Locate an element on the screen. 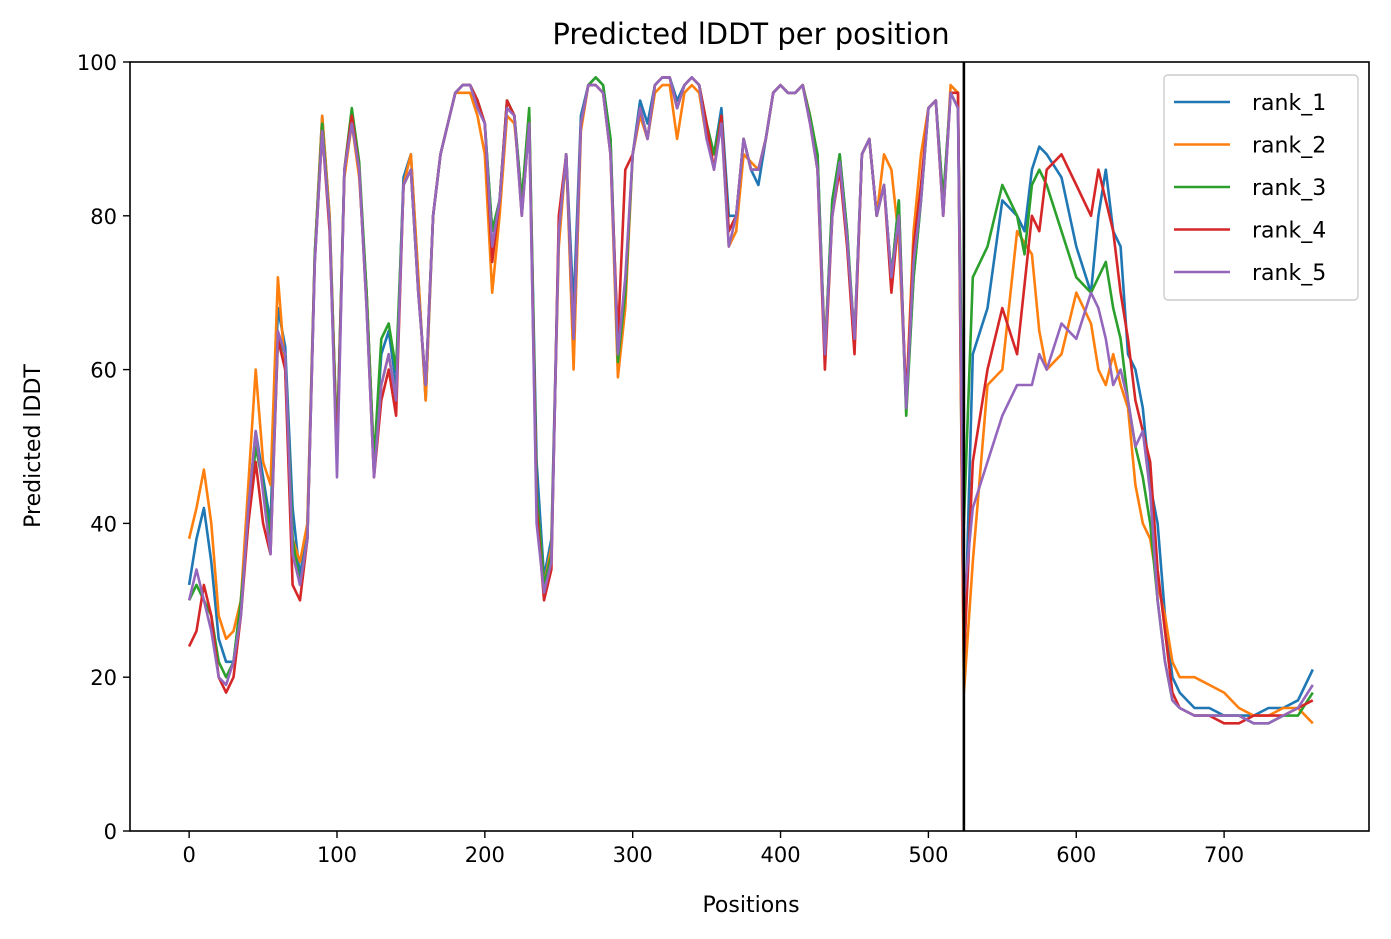 The height and width of the screenshot is (939, 1391). y-tick-label: 0 is located at coordinates (110, 832).